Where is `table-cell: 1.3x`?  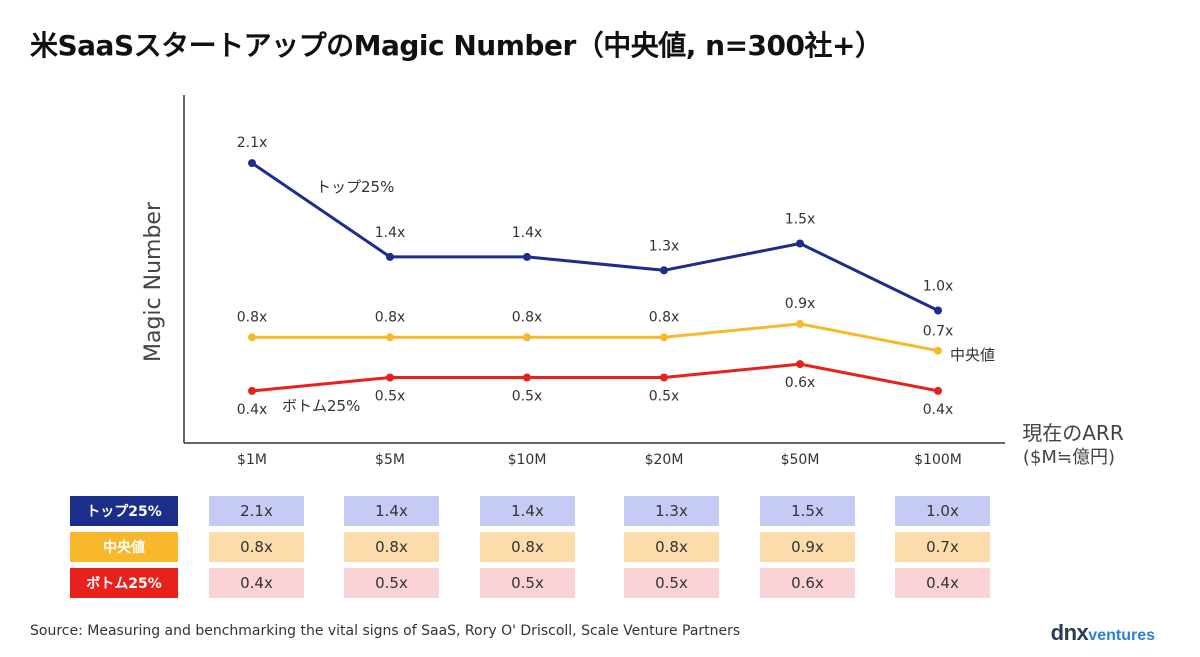 table-cell: 1.3x is located at coordinates (671, 511).